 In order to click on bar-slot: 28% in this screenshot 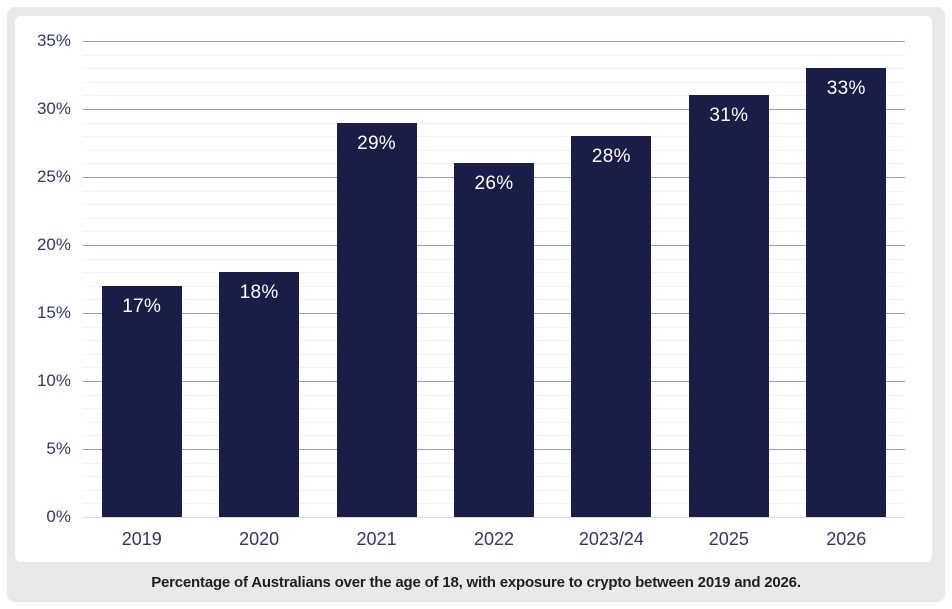, I will do `click(611, 279)`.